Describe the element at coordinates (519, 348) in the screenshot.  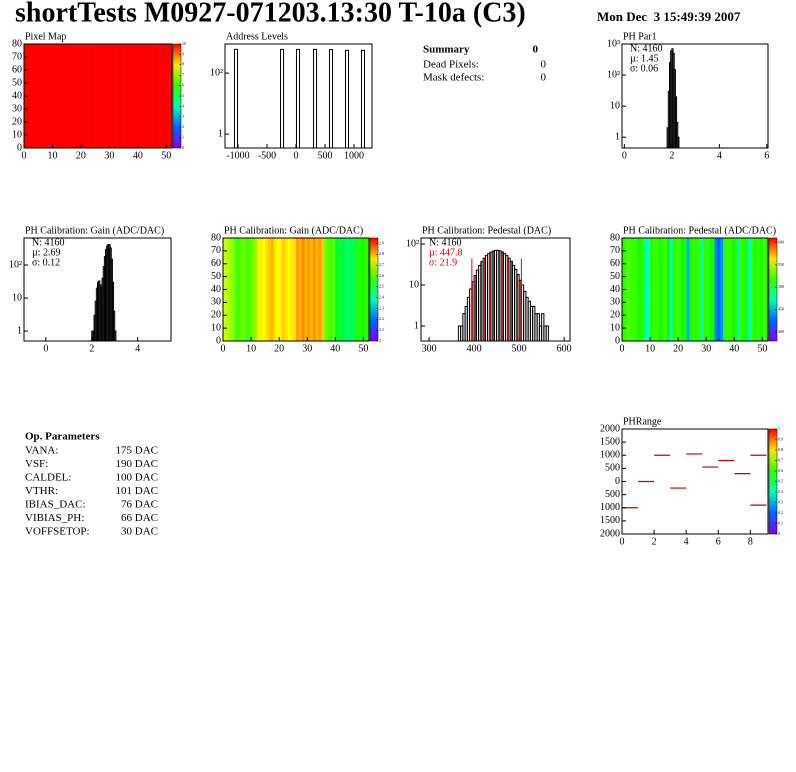
I see `x-tick-label: 500` at that location.